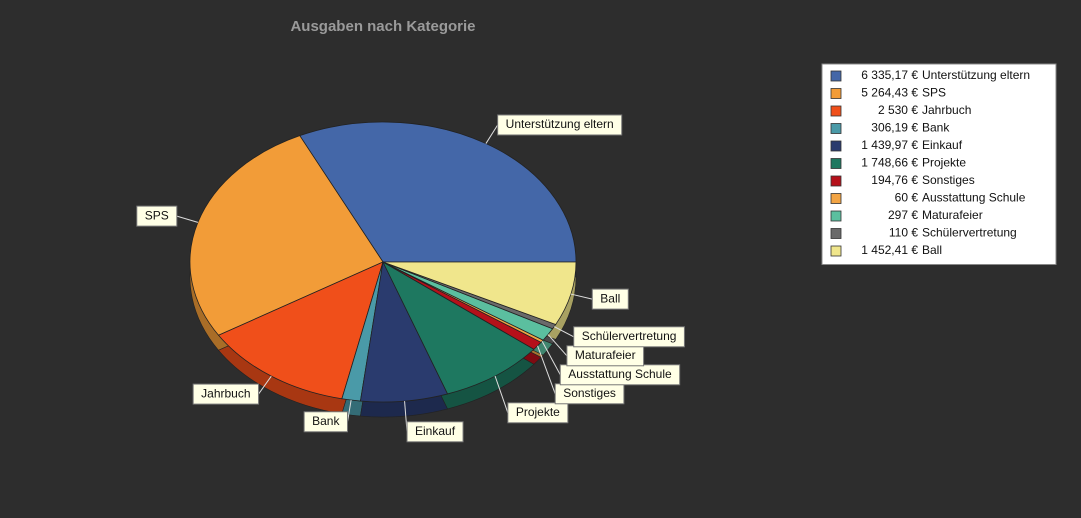 The image size is (1081, 518). I want to click on legend-label: Einkauf, so click(942, 145).